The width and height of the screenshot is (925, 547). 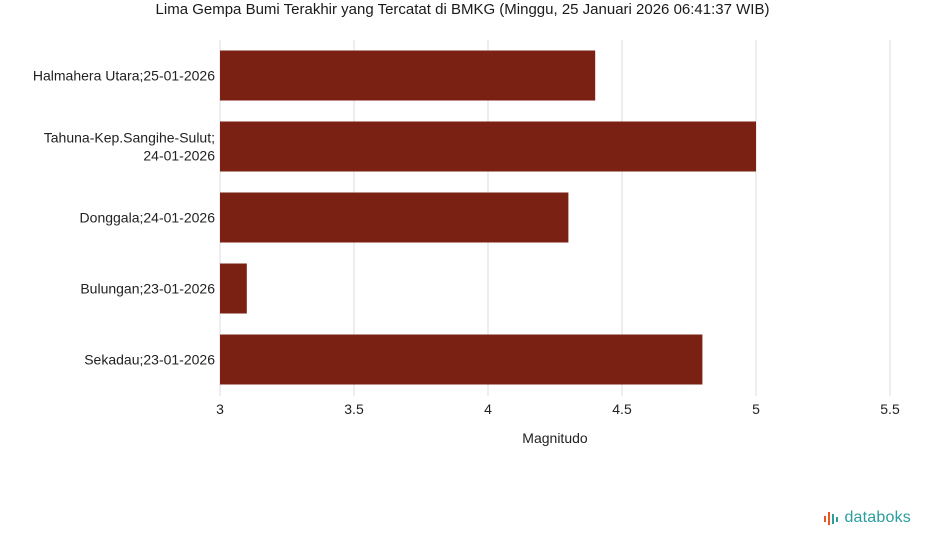 What do you see at coordinates (558, 409) in the screenshot?
I see `x-tick-labels: 3 3.5 4 4.5 5 5.5` at bounding box center [558, 409].